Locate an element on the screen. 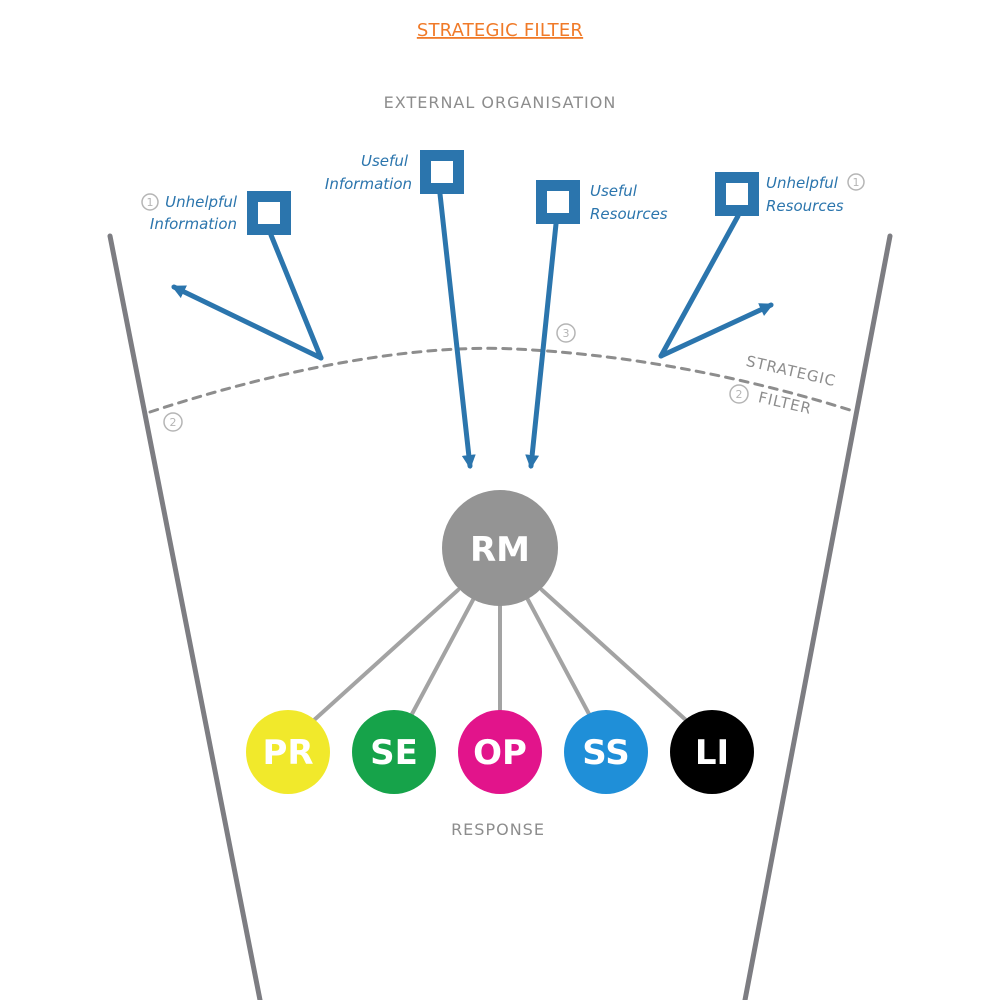 Image resolution: width=1000 pixels, height=1000 pixels. item-useful-resources: Useful Resources is located at coordinates (596, 324).